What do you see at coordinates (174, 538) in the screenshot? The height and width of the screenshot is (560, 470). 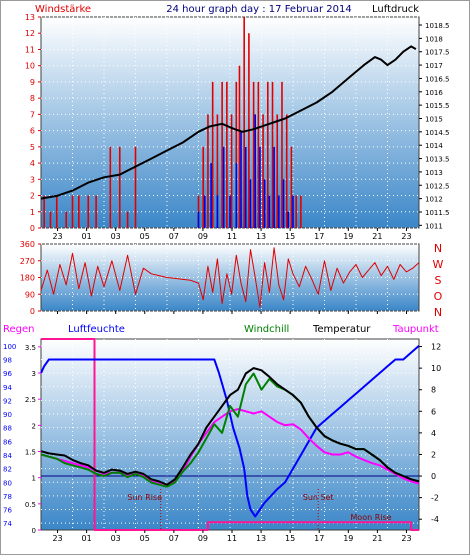 I see `x-tick-label: 07` at bounding box center [174, 538].